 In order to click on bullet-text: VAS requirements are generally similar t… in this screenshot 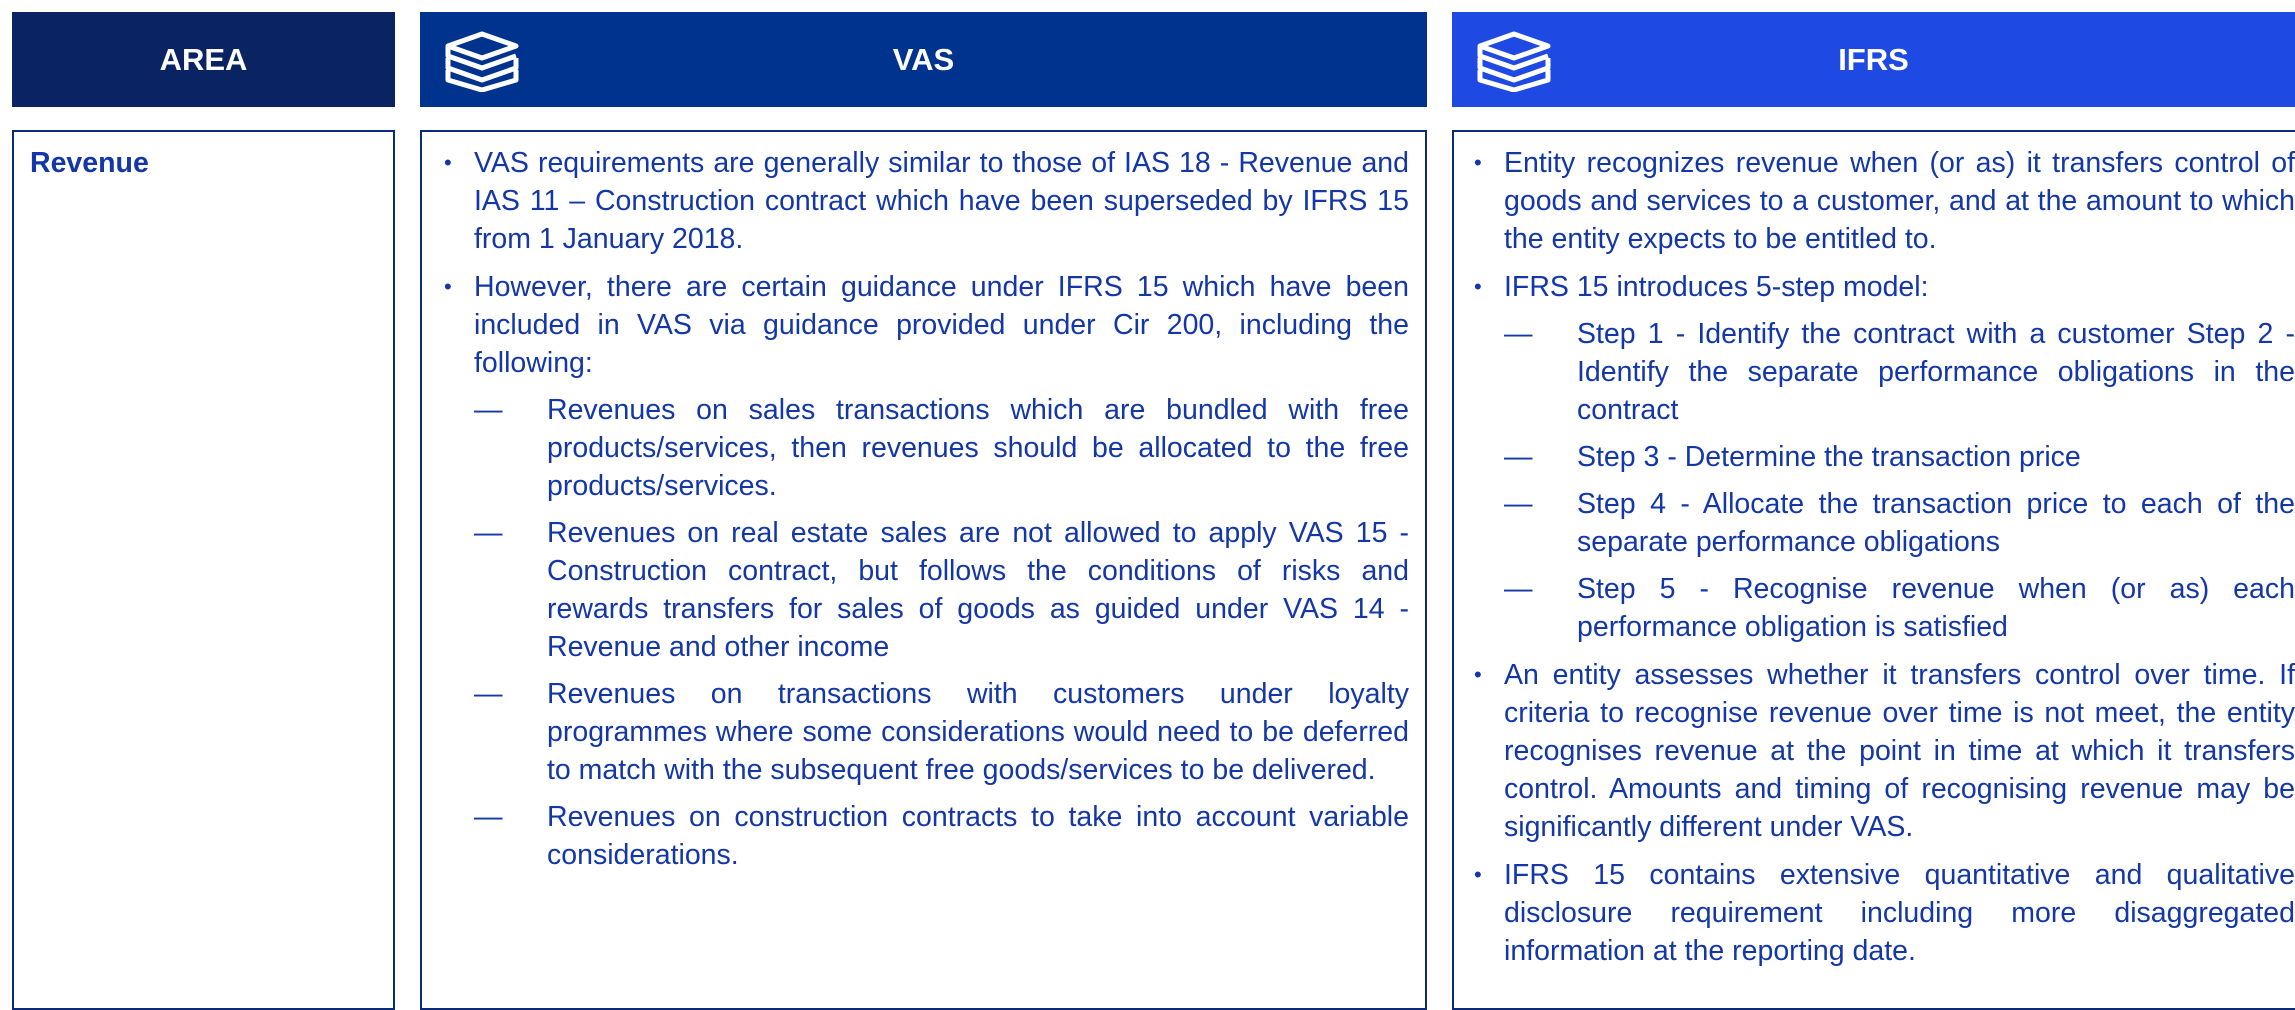, I will do `click(941, 201)`.